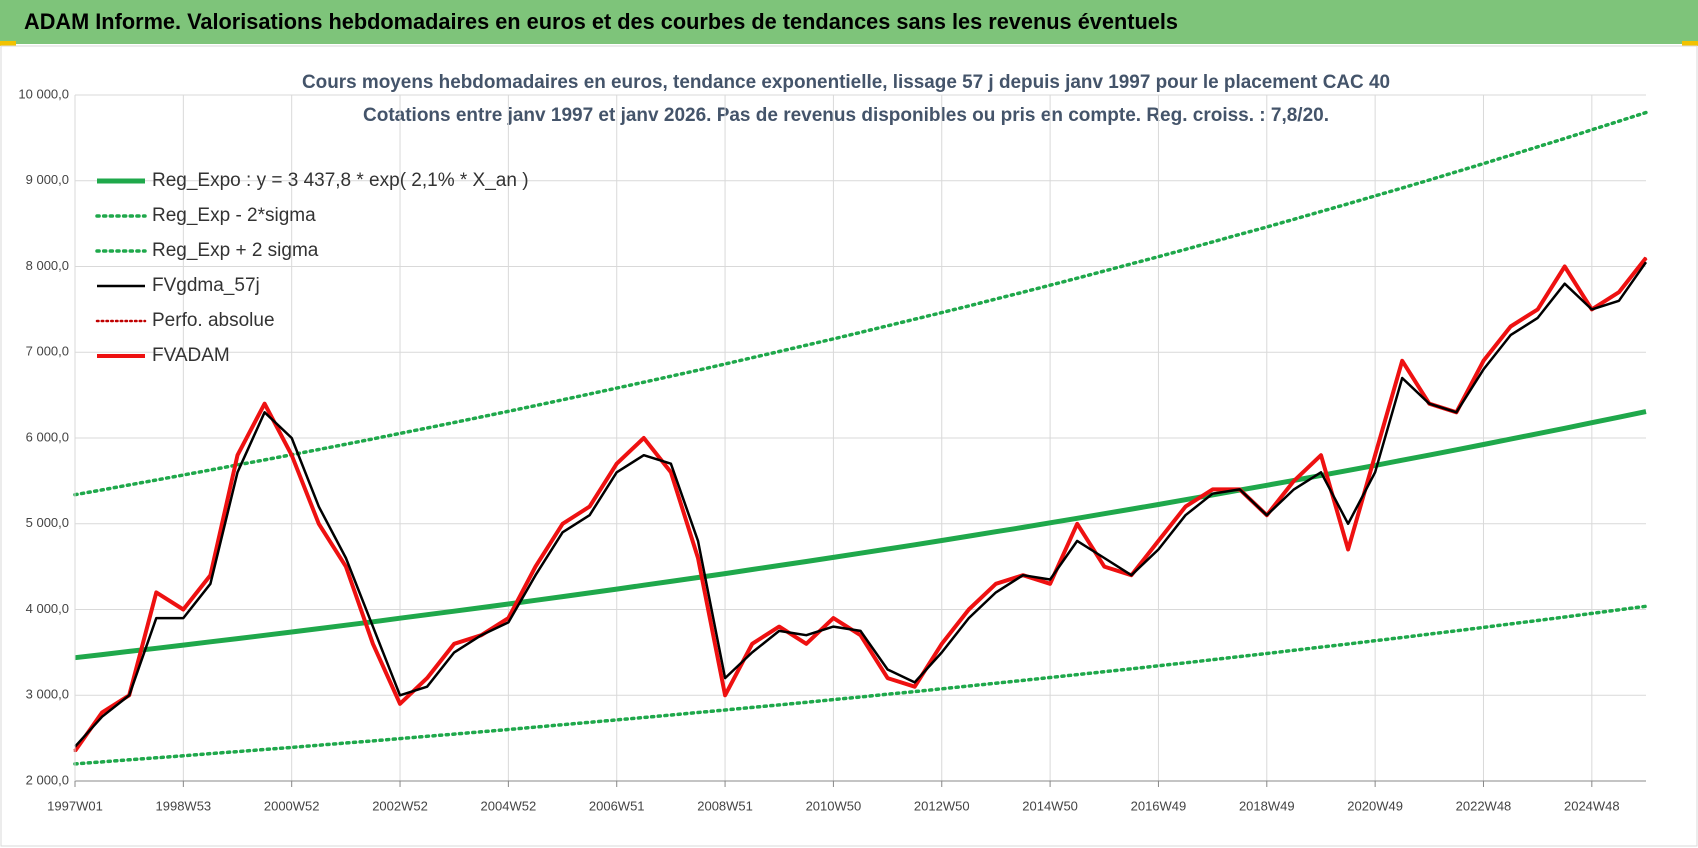 This screenshot has width=1698, height=848. What do you see at coordinates (47, 265) in the screenshot?
I see `y-tick-label: 8 000,0` at bounding box center [47, 265].